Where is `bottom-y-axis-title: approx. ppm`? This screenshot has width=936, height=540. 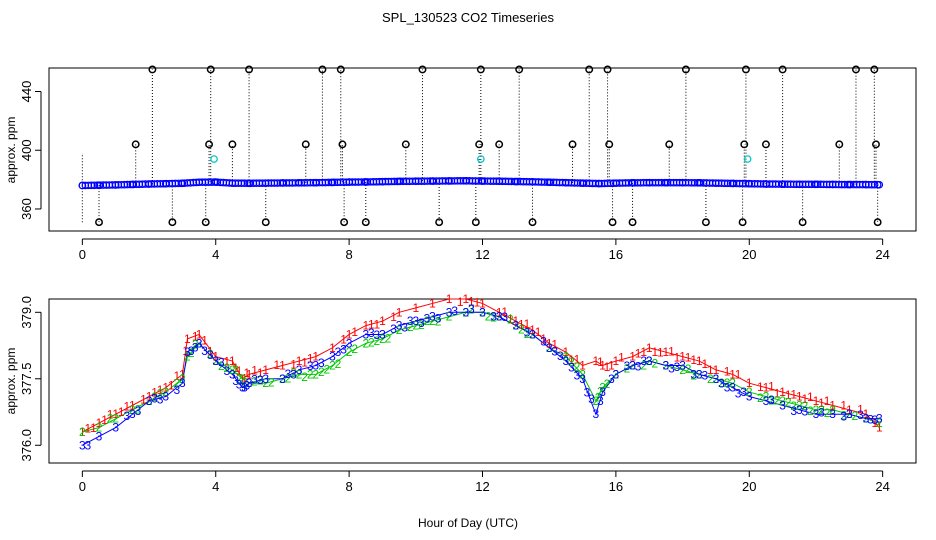 bottom-y-axis-title: approx. ppm is located at coordinates (11, 381).